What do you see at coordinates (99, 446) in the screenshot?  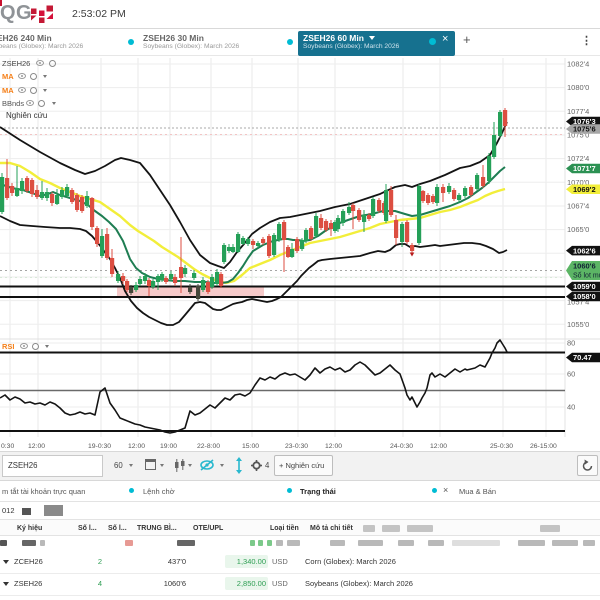 I see `svg-text: 19-0:30` at bounding box center [99, 446].